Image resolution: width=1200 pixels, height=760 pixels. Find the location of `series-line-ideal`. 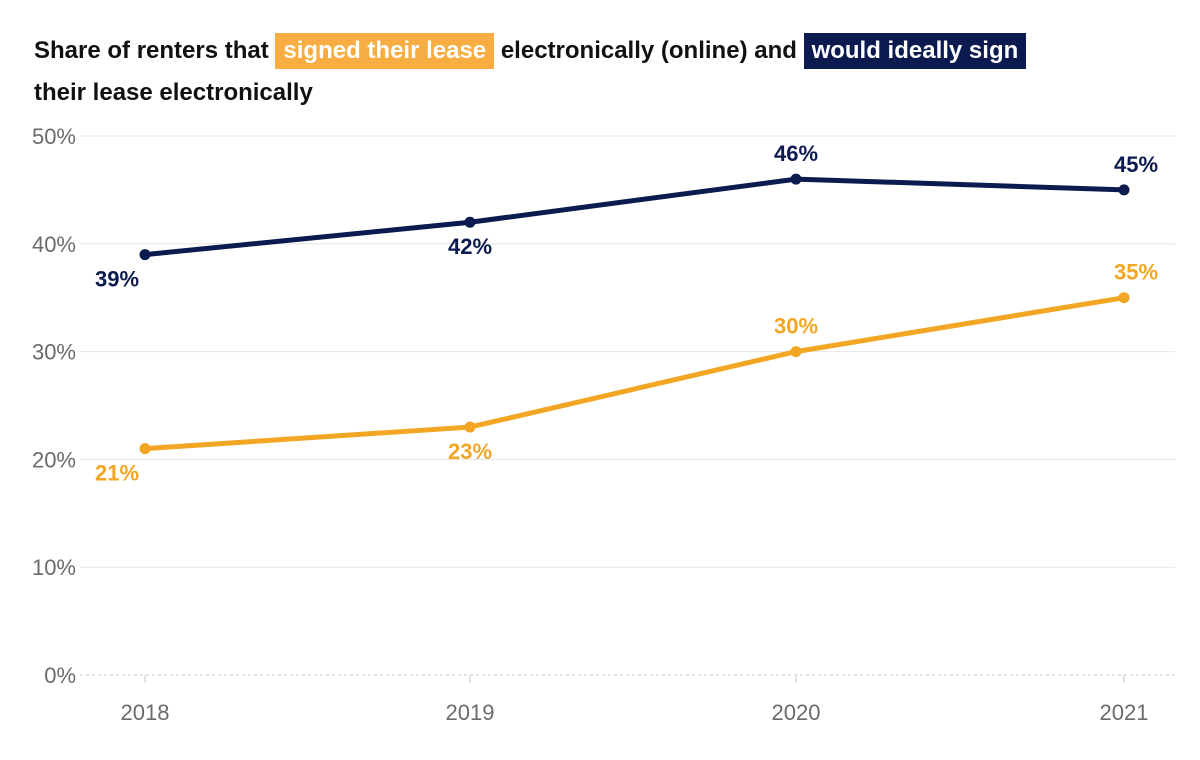

series-line-ideal is located at coordinates (634, 217).